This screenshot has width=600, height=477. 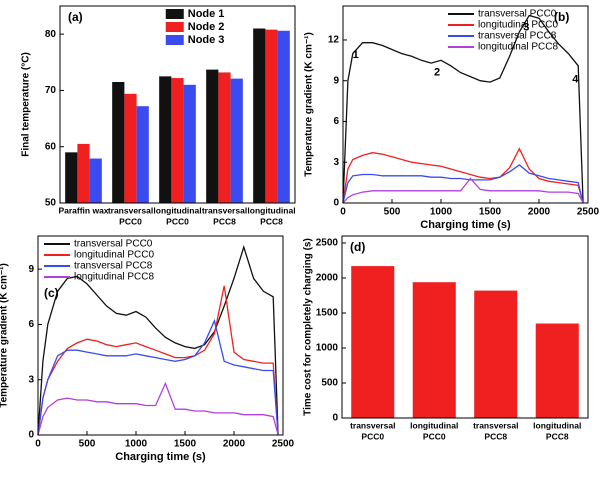 I want to click on legend-label: Node 2, so click(x=206, y=27).